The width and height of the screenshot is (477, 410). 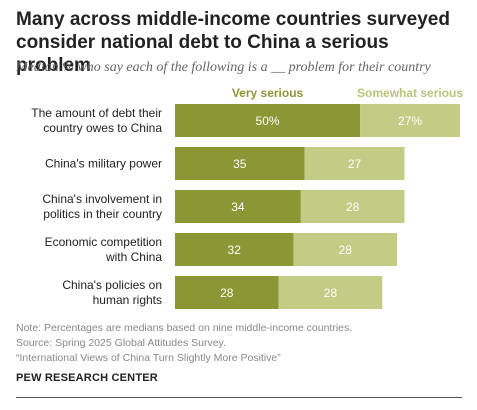 What do you see at coordinates (102, 128) in the screenshot?
I see `category-label-line: country owes to China` at bounding box center [102, 128].